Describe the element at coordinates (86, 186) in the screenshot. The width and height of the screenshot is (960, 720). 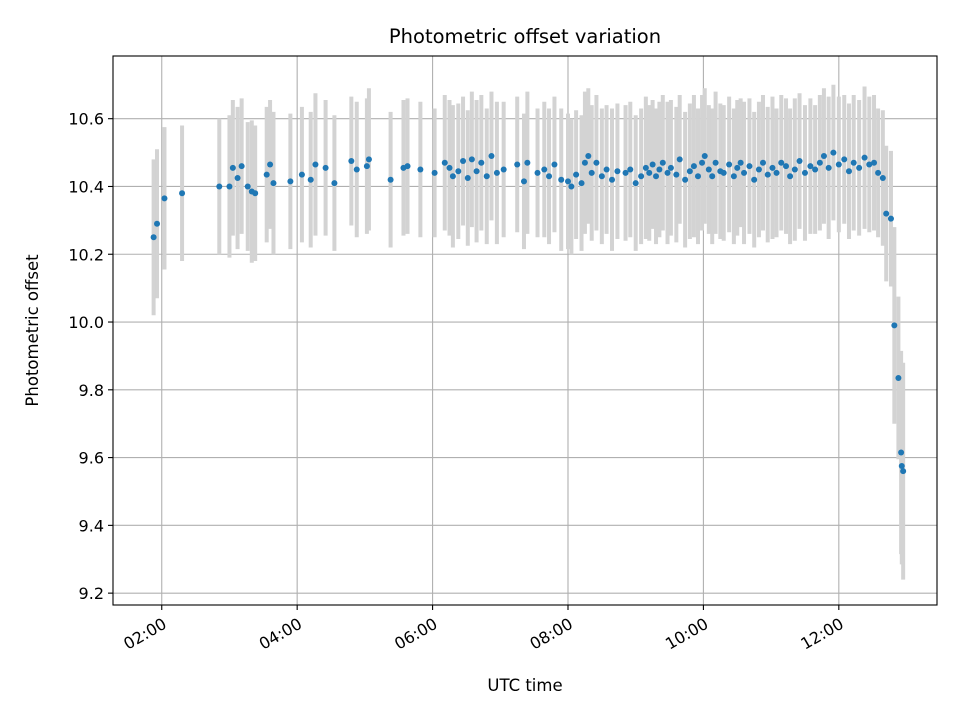
I see `y-tick-label: 10.4` at that location.